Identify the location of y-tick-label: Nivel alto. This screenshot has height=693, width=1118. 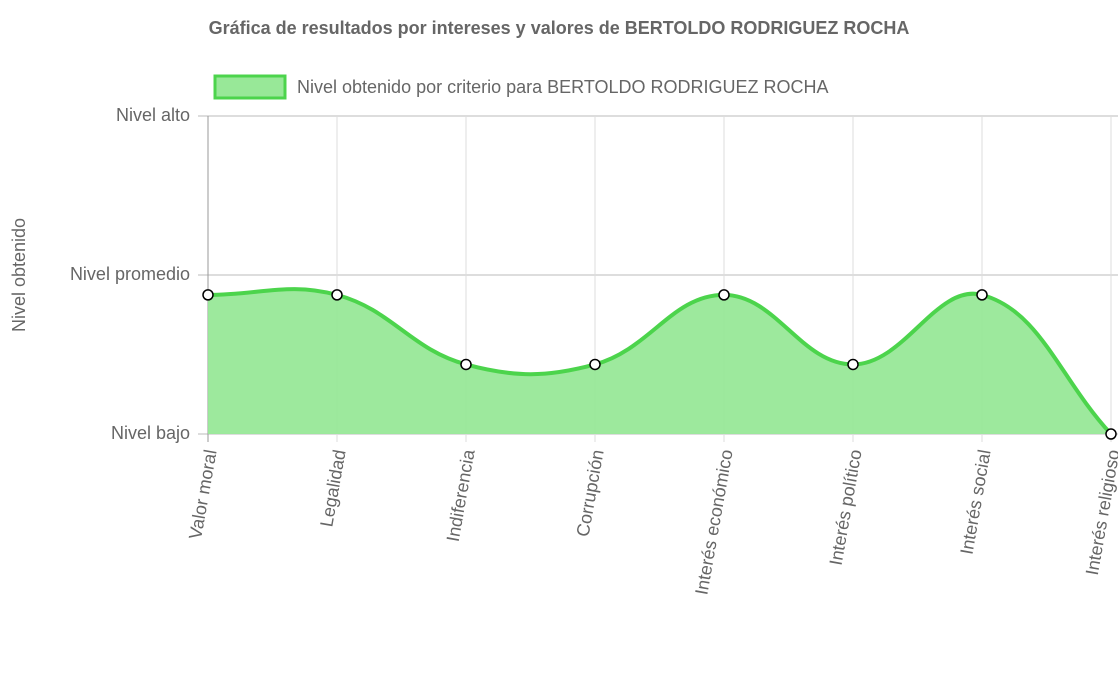
(153, 115).